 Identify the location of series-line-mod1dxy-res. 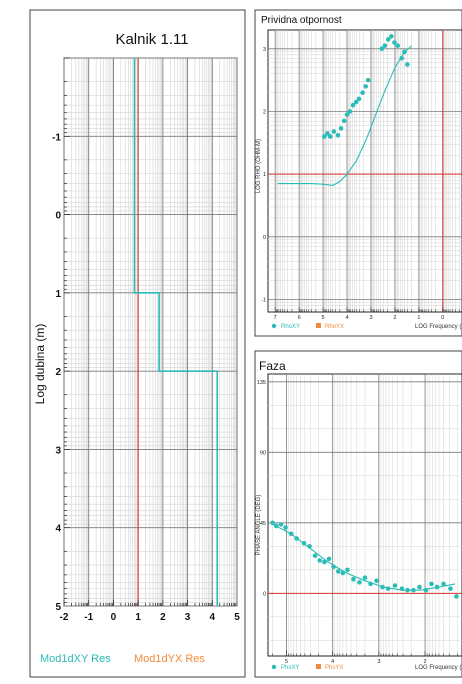
(176, 332).